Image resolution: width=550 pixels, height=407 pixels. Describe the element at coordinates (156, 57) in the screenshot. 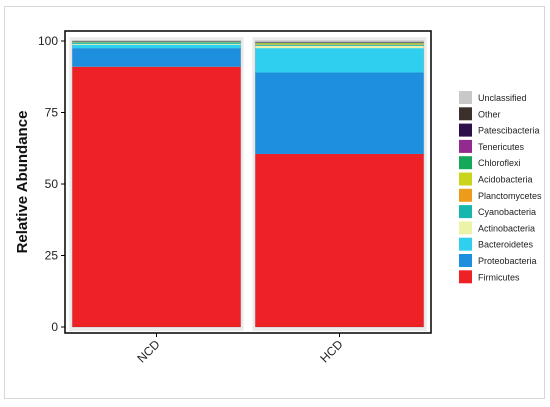

I see `bar-segment-ncd-proteobacteria` at that location.